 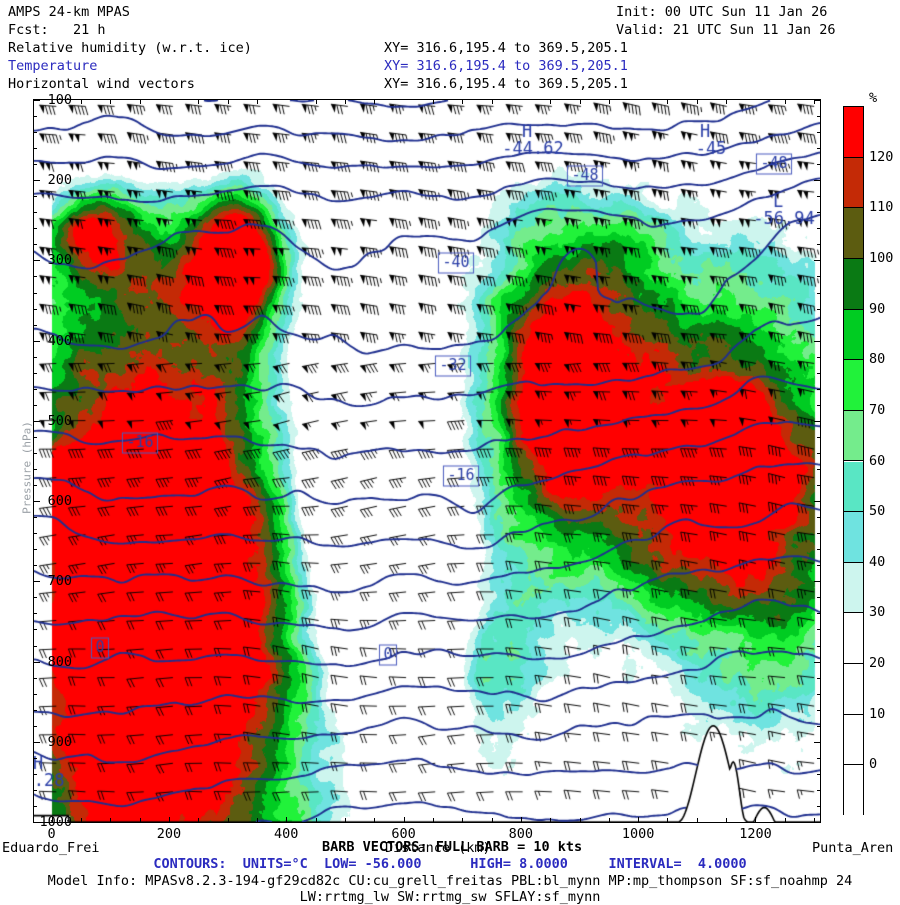 I want to click on x-tick-label: 400, so click(x=286, y=834).